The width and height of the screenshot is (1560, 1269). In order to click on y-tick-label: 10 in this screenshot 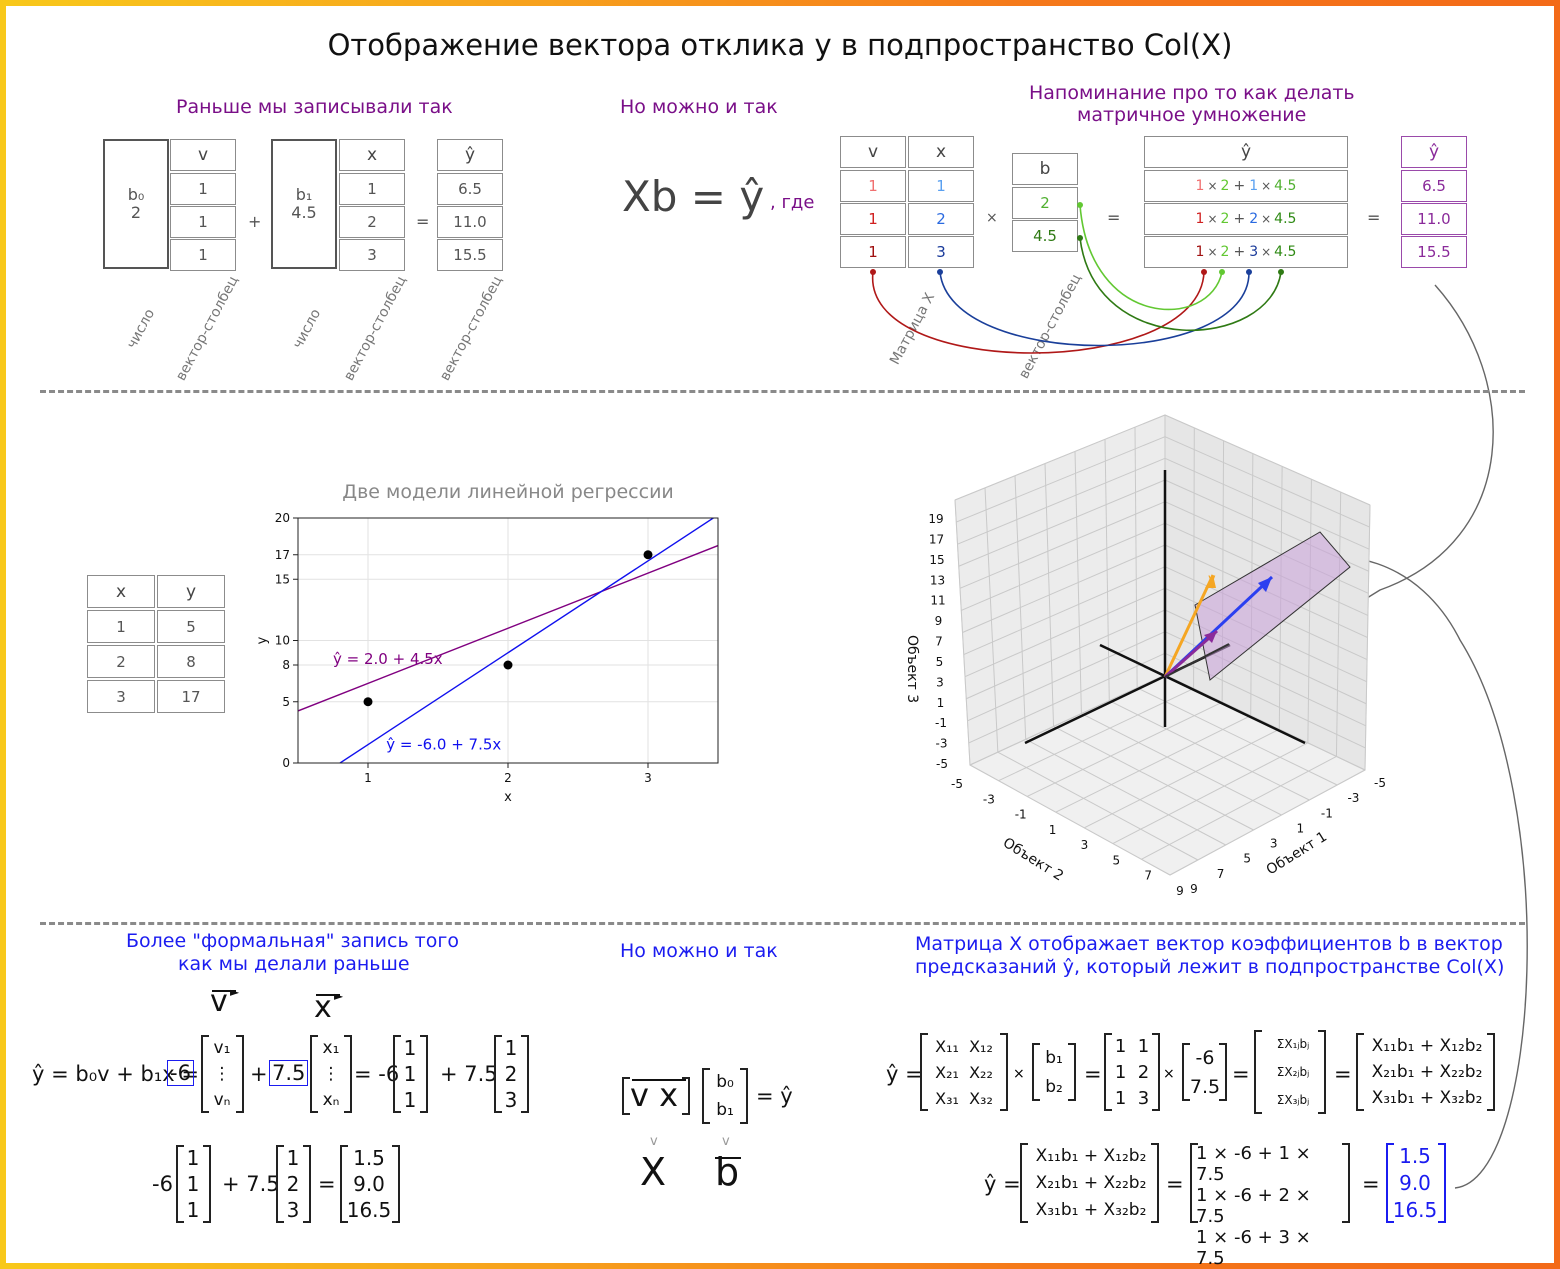, I will do `click(282, 641)`.